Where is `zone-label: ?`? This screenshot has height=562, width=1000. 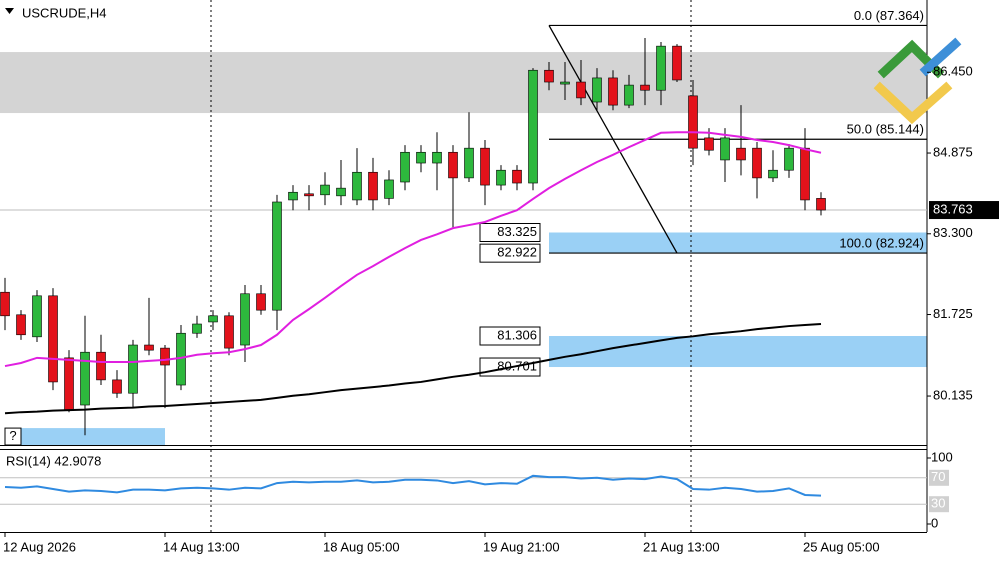
zone-label: ? is located at coordinates (12, 435).